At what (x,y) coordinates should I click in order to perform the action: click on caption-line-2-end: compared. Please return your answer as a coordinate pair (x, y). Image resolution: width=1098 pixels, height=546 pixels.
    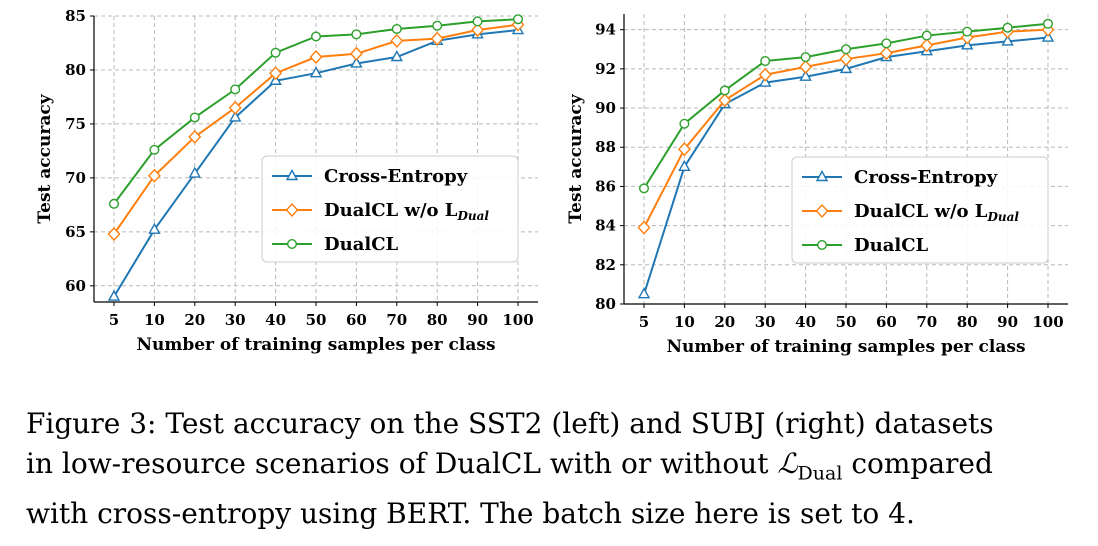
    Looking at the image, I should click on (917, 463).